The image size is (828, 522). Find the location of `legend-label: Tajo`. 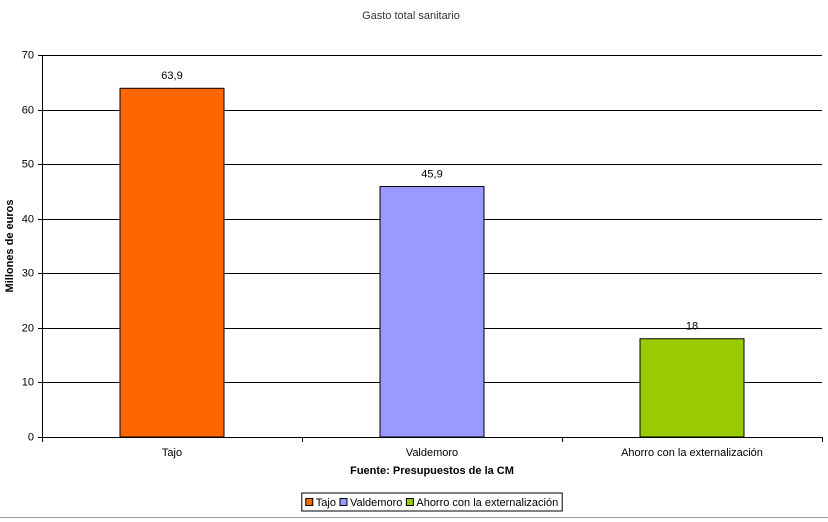

legend-label: Tajo is located at coordinates (326, 503).